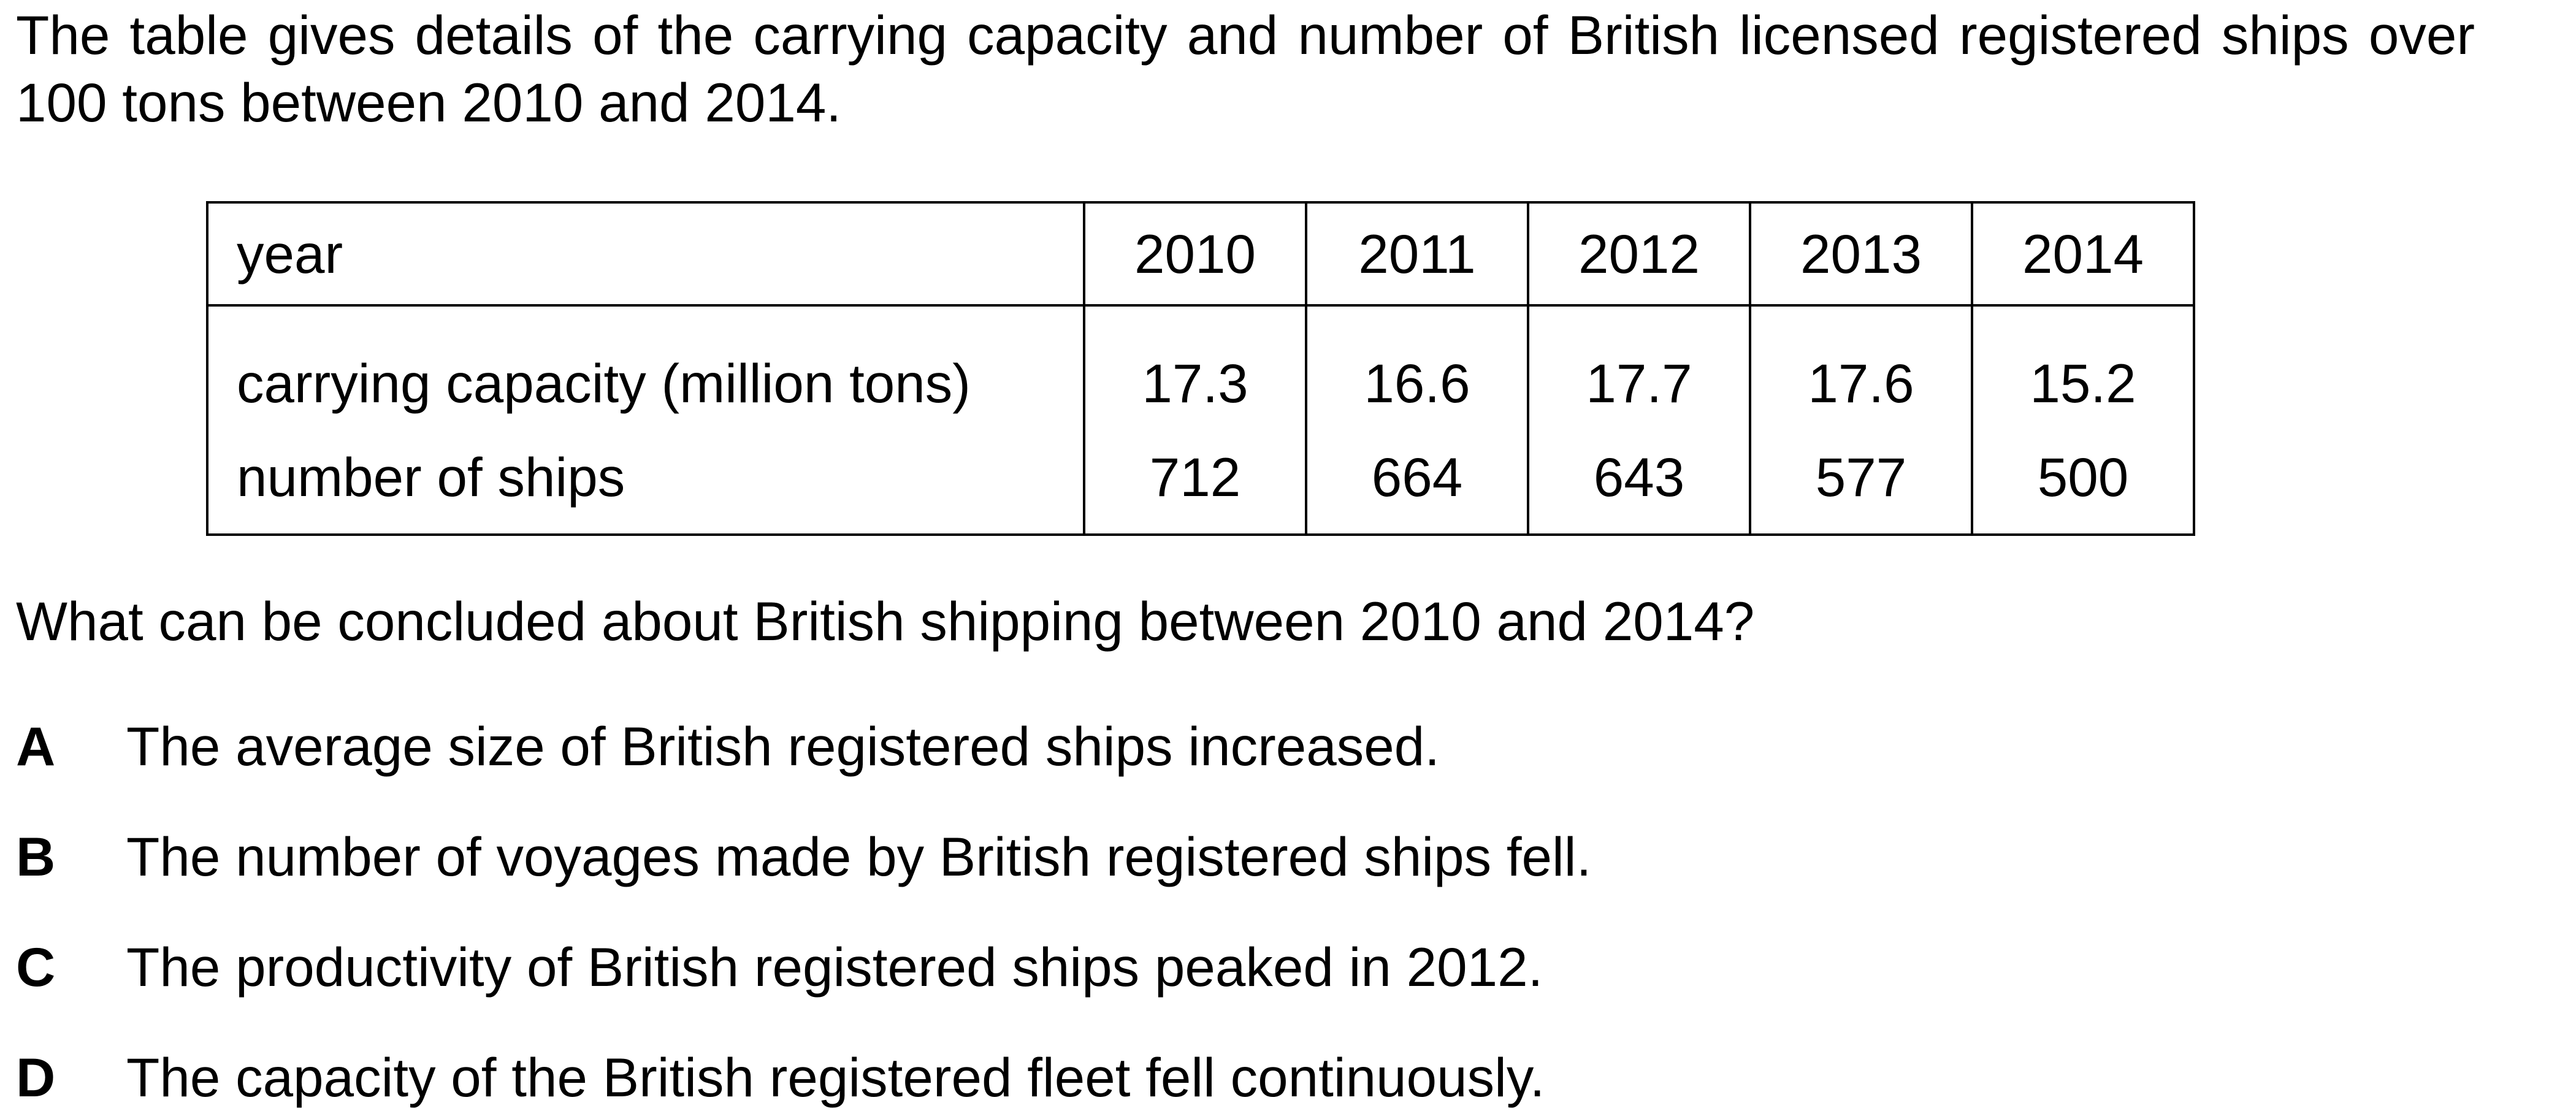 The width and height of the screenshot is (2576, 1119). What do you see at coordinates (645, 485) in the screenshot?
I see `row-label-cell: number of ships` at bounding box center [645, 485].